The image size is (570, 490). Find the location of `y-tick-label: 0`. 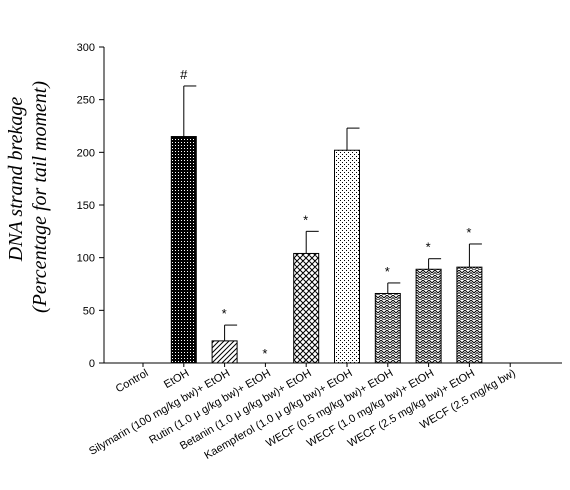

y-tick-label: 0 is located at coordinates (92, 364).